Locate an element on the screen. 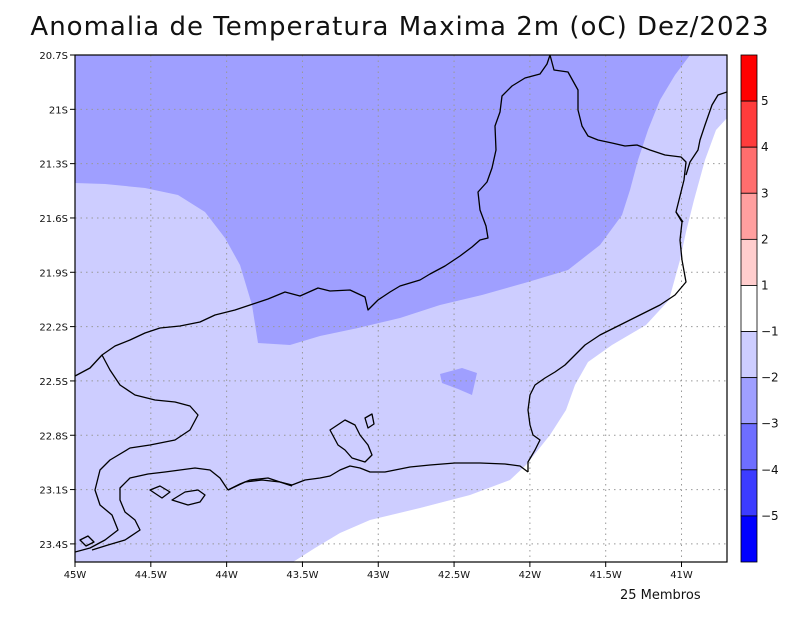  y-tick-label: 22.5S is located at coordinates (53, 382).